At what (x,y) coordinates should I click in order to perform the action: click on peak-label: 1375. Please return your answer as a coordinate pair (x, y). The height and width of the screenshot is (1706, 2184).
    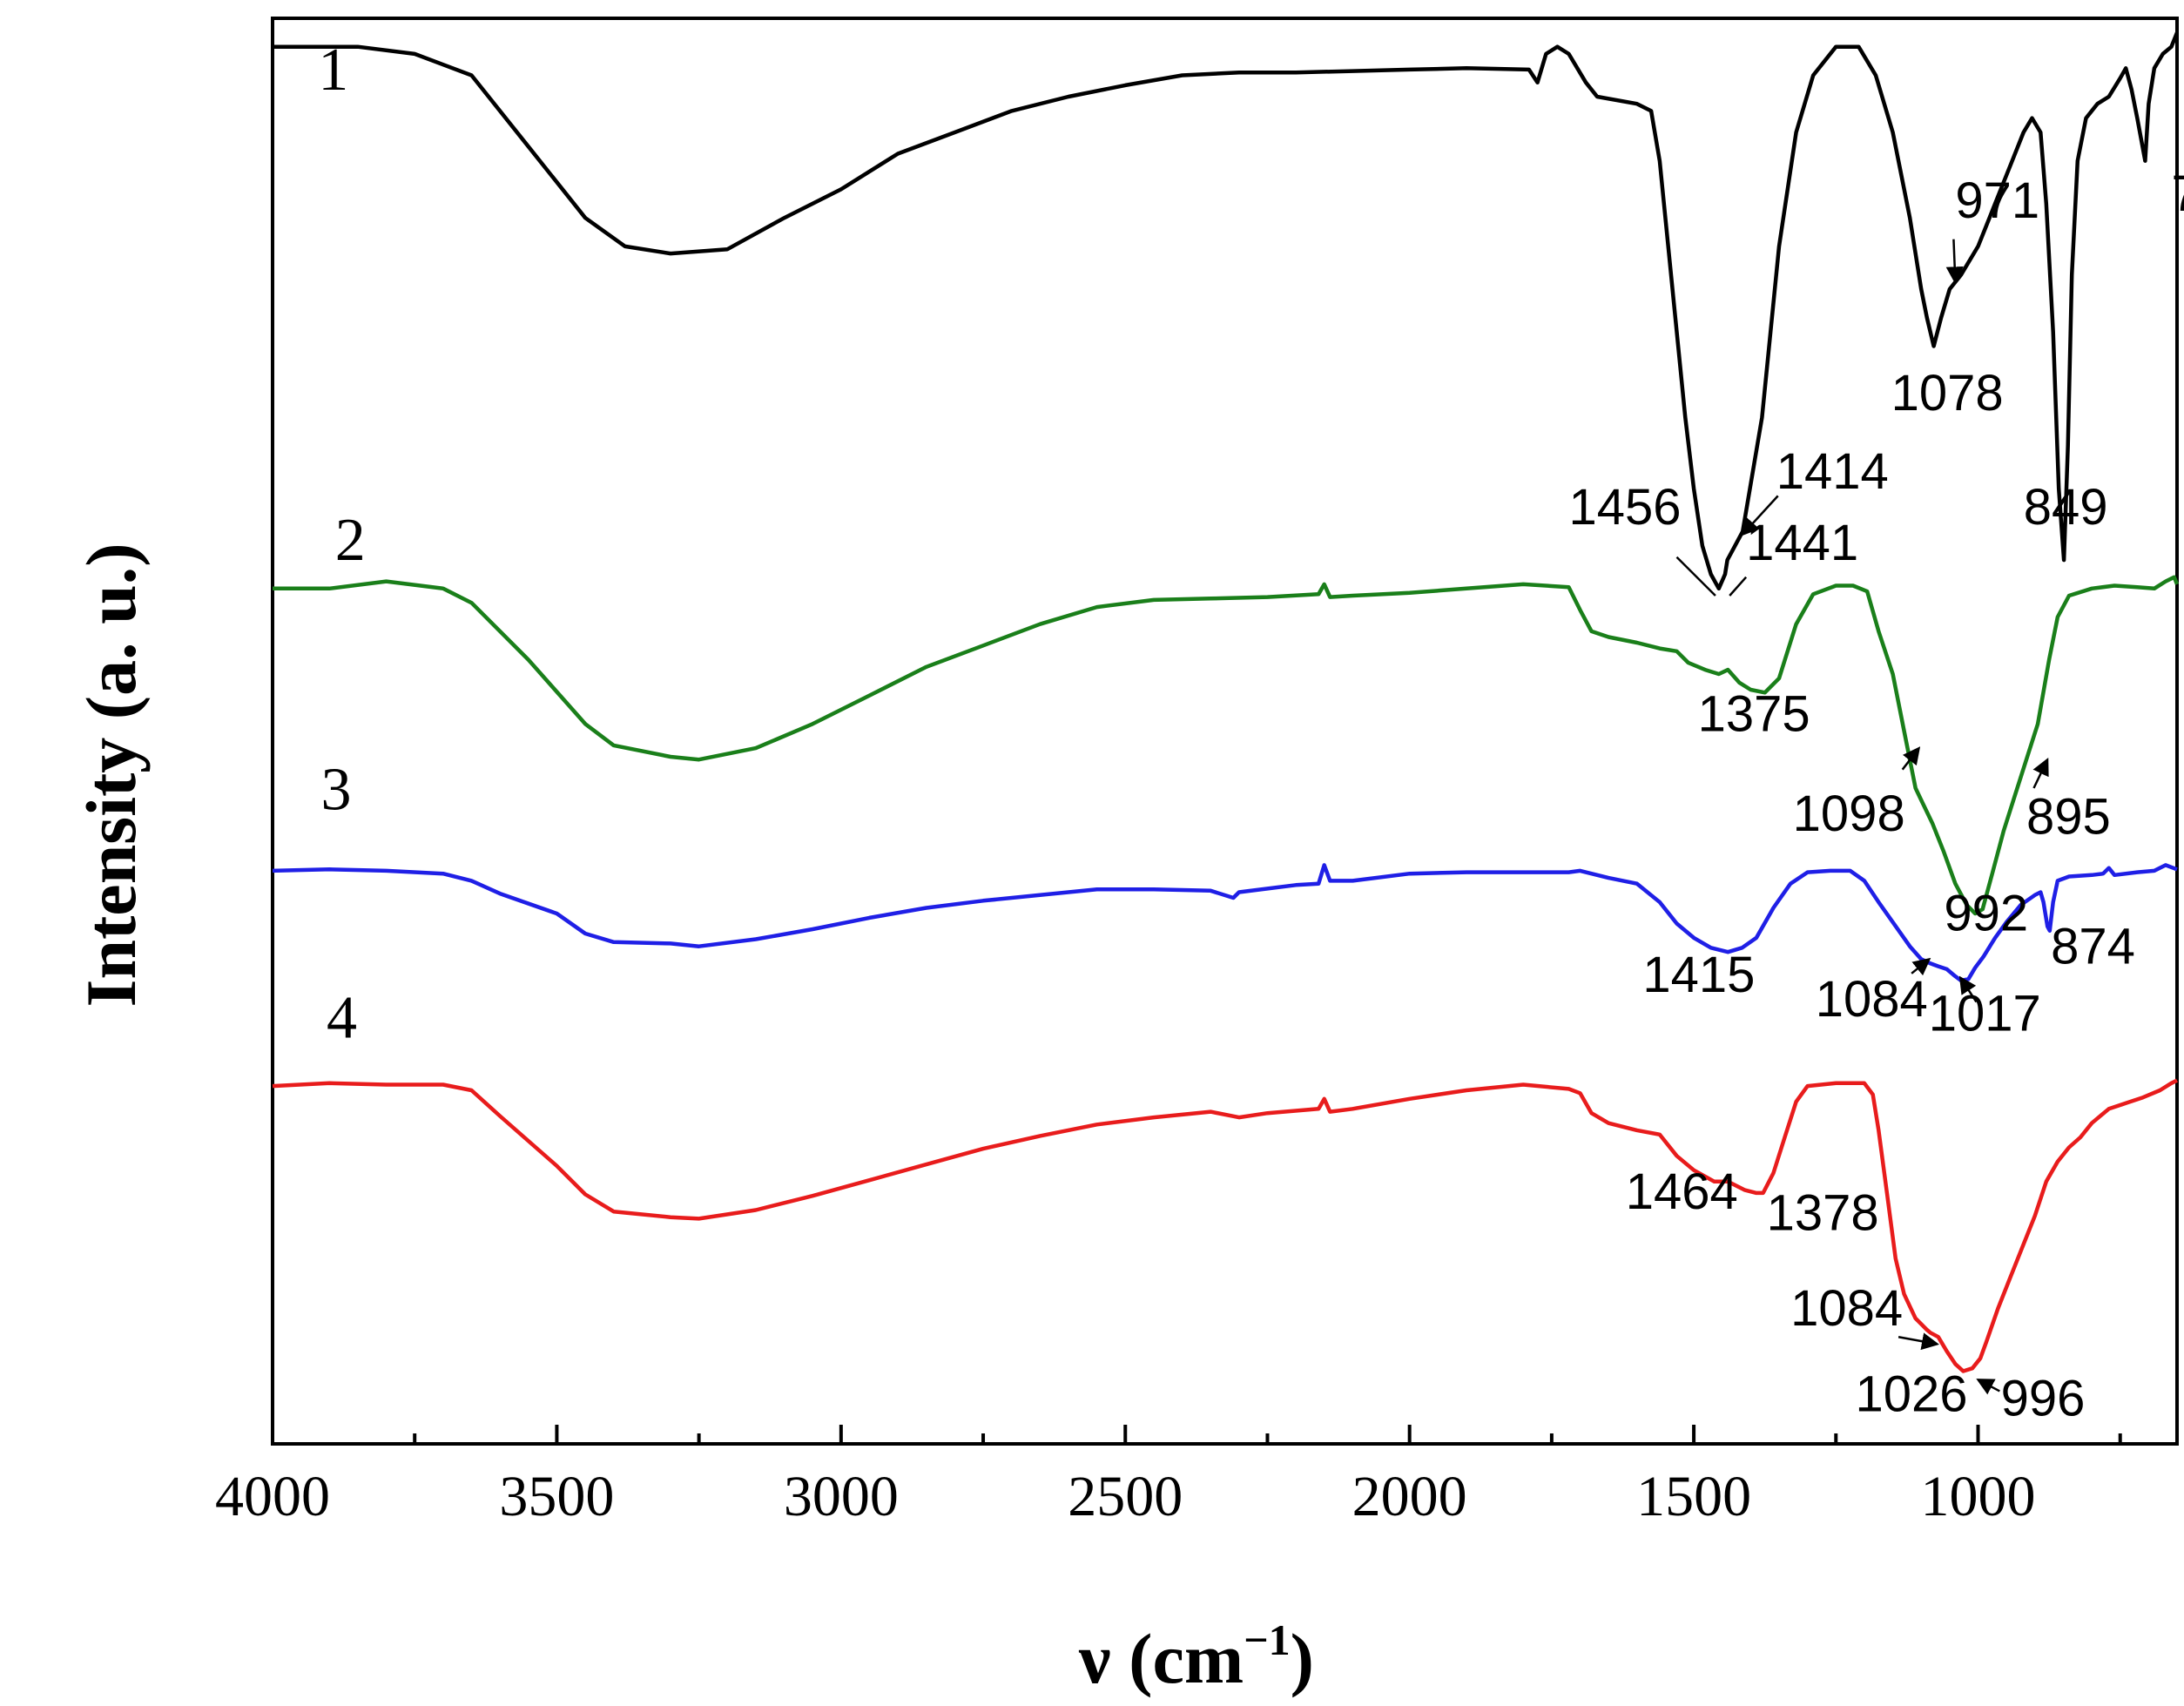
    Looking at the image, I should click on (1754, 714).